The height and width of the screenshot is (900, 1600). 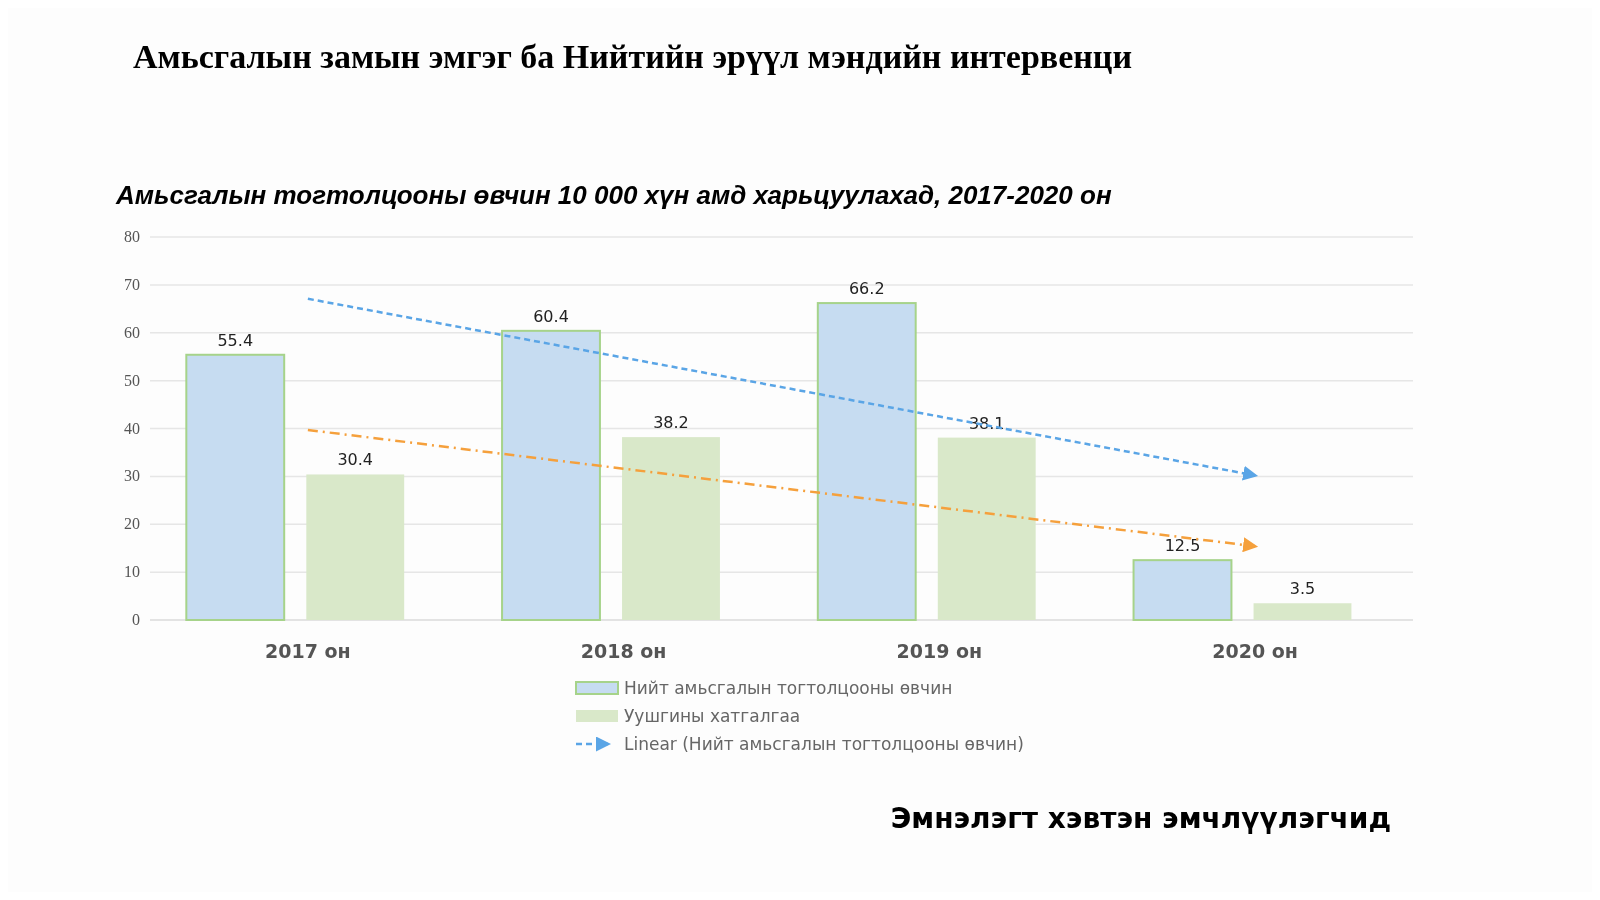 What do you see at coordinates (939, 651) in the screenshot?
I see `x-tick-label: 2019 он` at bounding box center [939, 651].